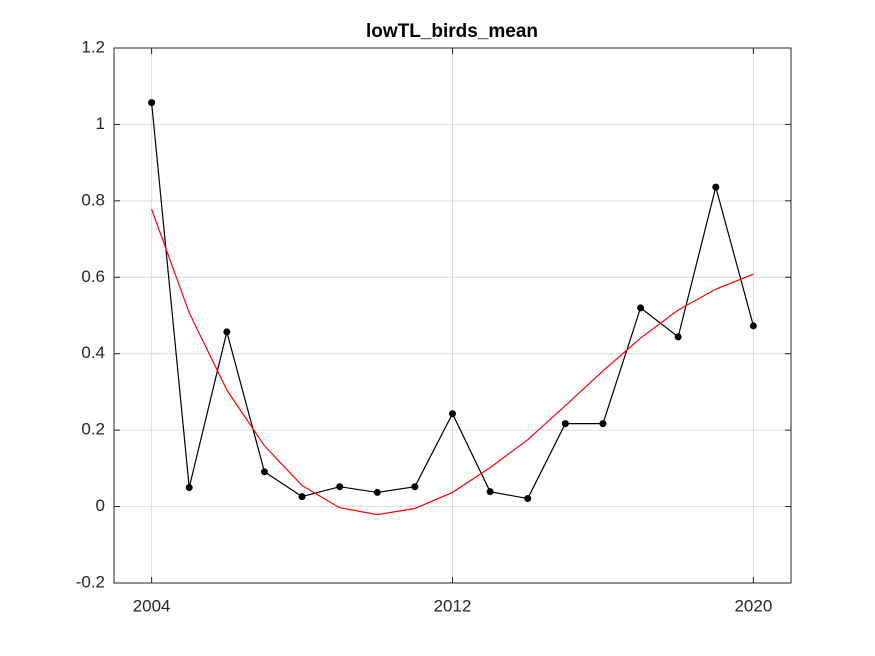 The height and width of the screenshot is (656, 875). Describe the element at coordinates (93, 429) in the screenshot. I see `y-tick-label: 0.2` at that location.